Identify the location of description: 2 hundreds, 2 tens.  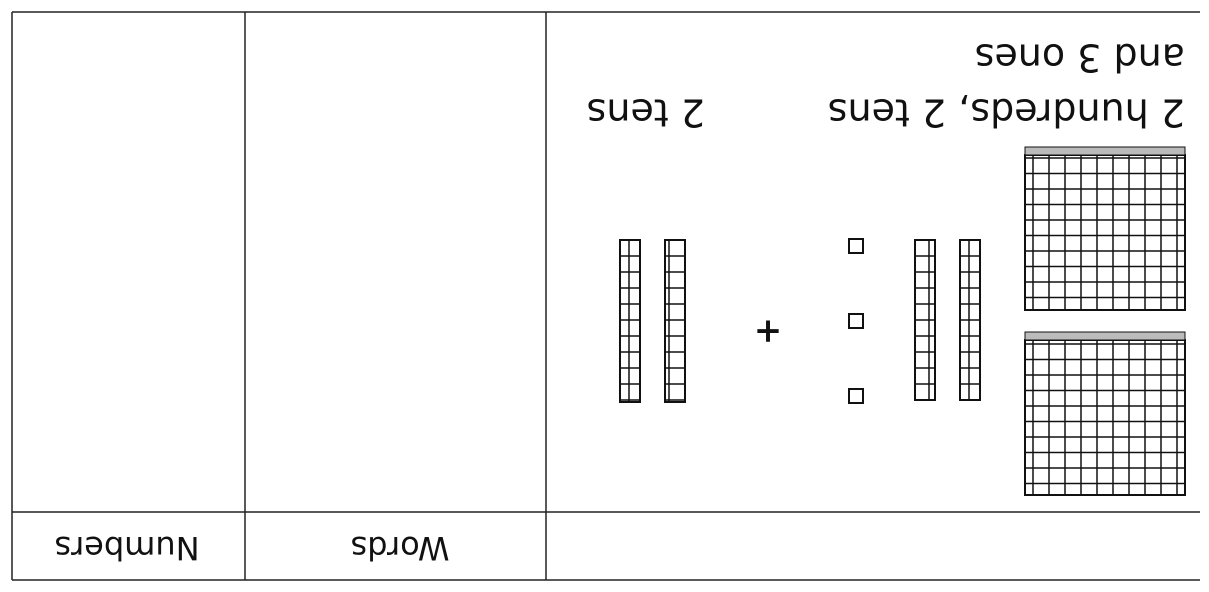
(1006, 113).